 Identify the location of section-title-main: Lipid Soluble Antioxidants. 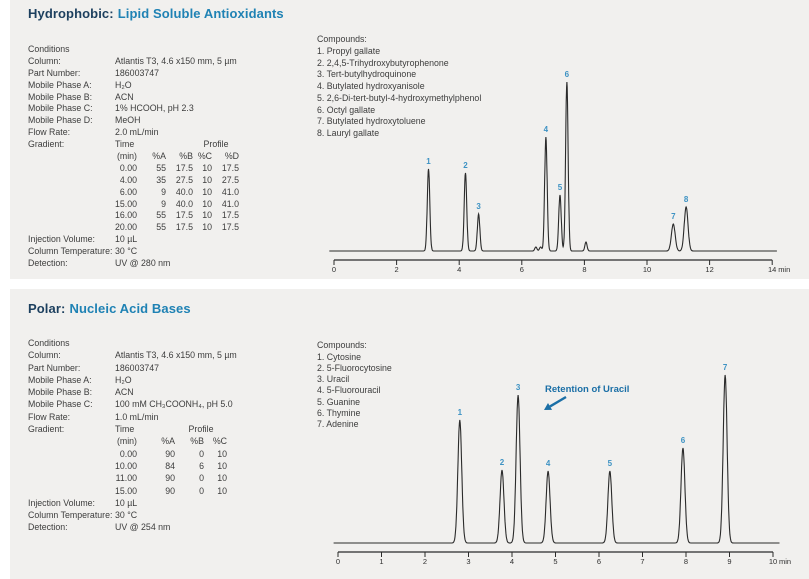
(200, 13).